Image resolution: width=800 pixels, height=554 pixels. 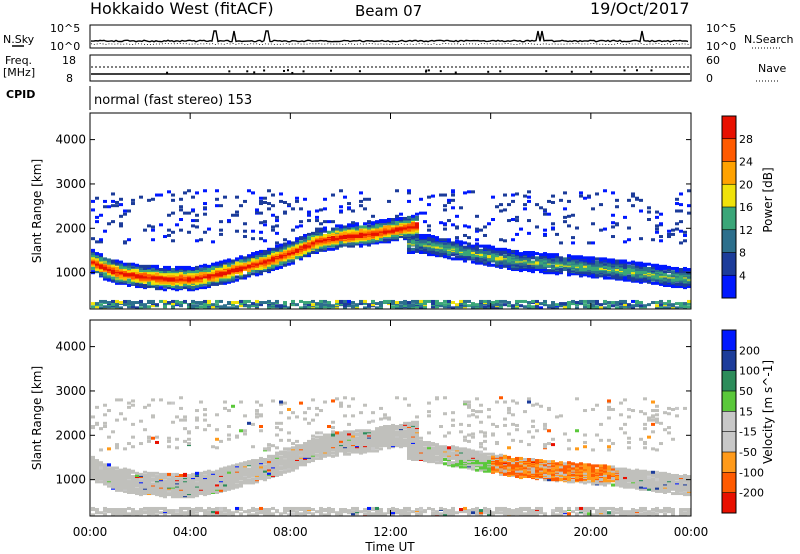 What do you see at coordinates (746, 207) in the screenshot?
I see `power-colorbar-tick-label: 16` at bounding box center [746, 207].